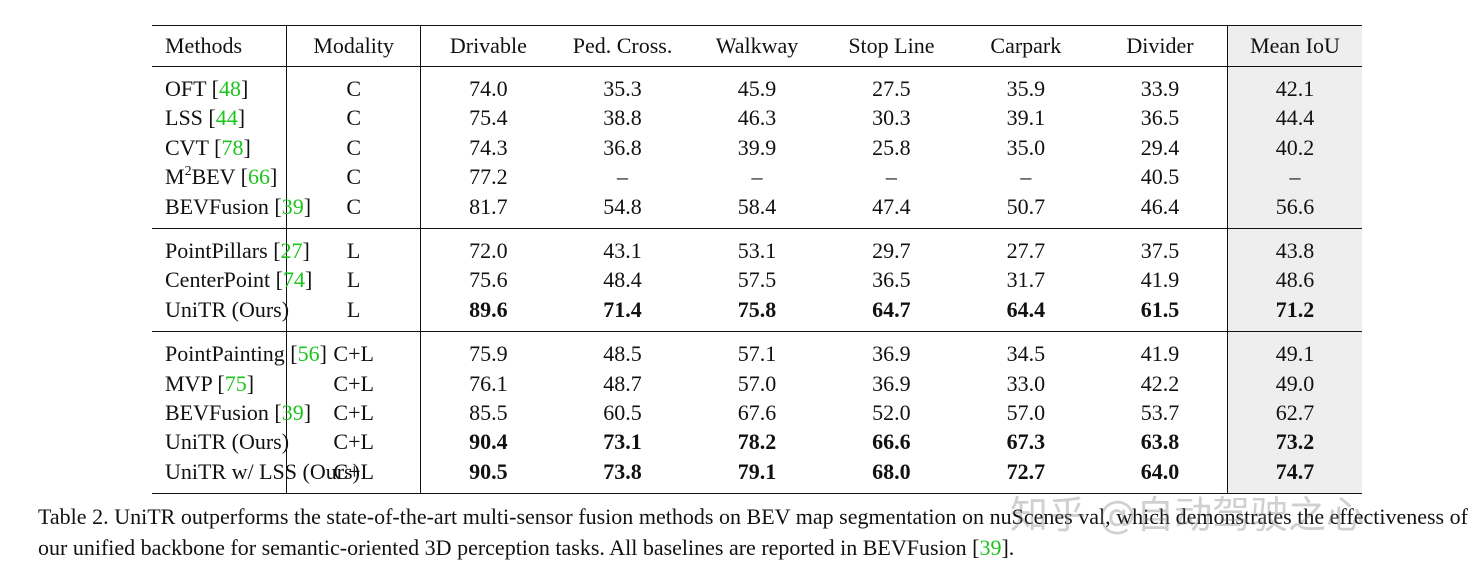  What do you see at coordinates (217, 413) in the screenshot?
I see `method-name: BEVFusion` at bounding box center [217, 413].